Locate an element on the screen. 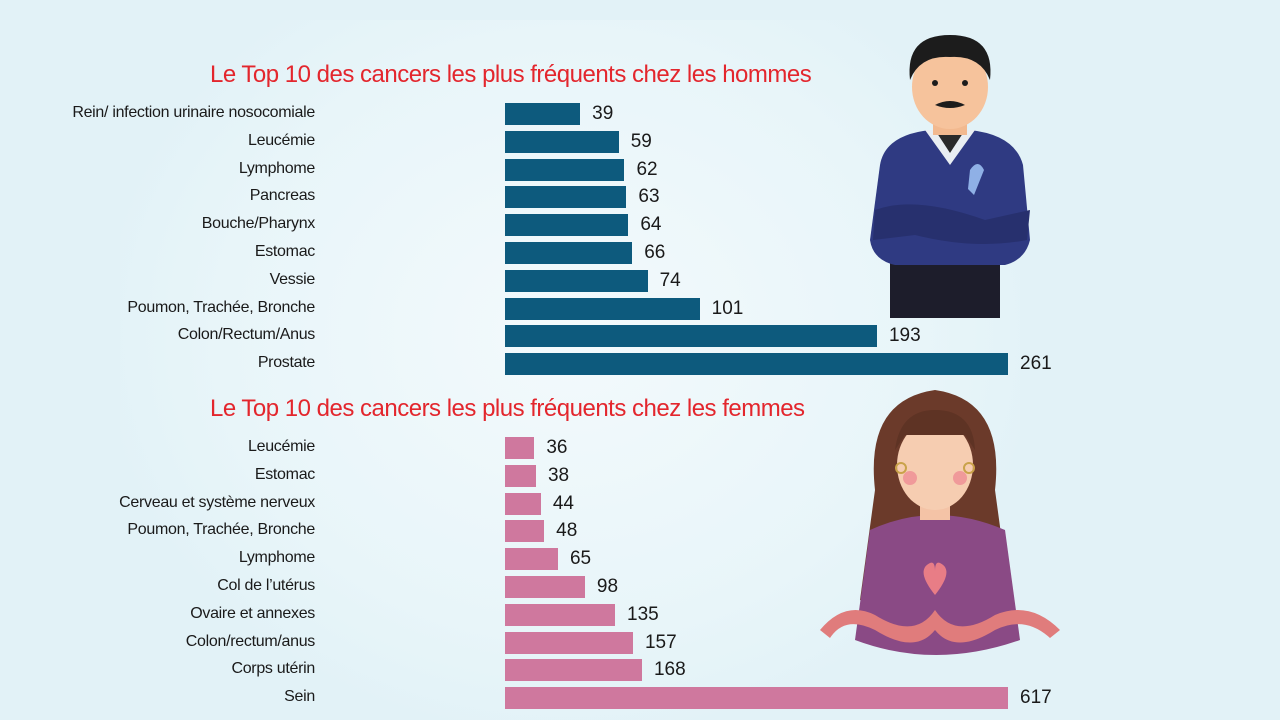 This screenshot has height=720, width=1280. data-label: 64 is located at coordinates (651, 225).